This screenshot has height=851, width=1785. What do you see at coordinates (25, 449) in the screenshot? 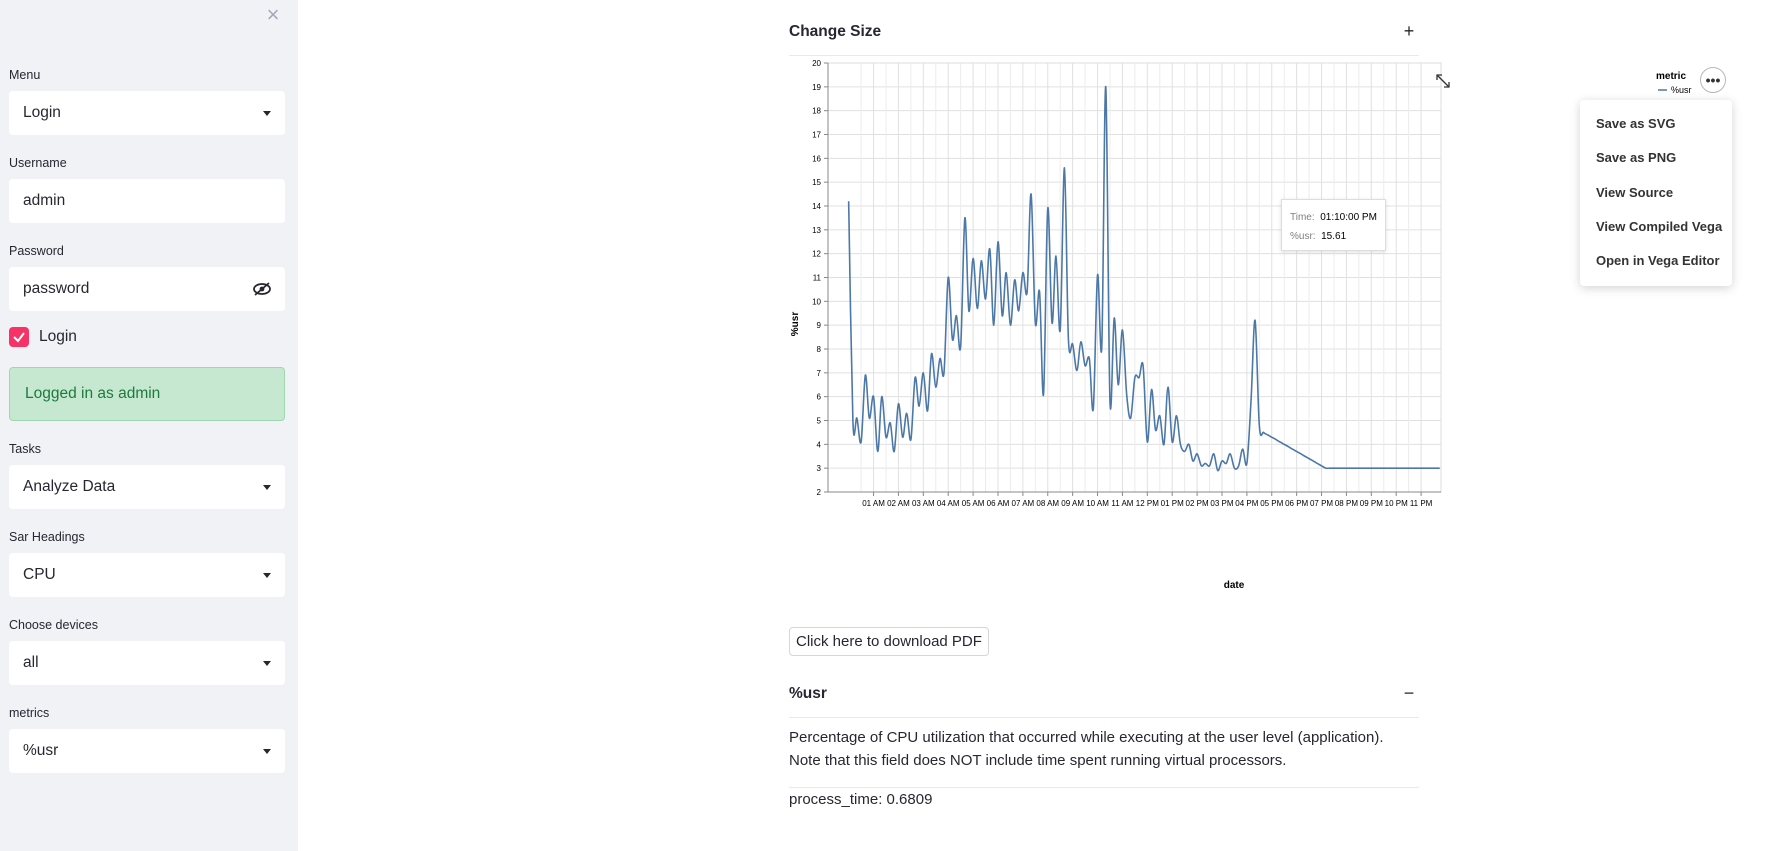
I see `tasks-label: Tasks` at bounding box center [25, 449].